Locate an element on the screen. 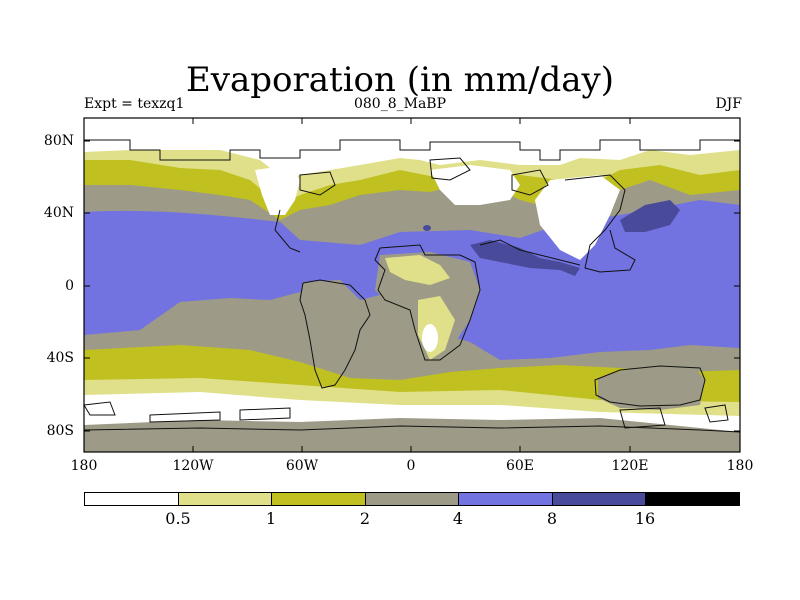  lat-label: 40S is located at coordinates (60, 358).